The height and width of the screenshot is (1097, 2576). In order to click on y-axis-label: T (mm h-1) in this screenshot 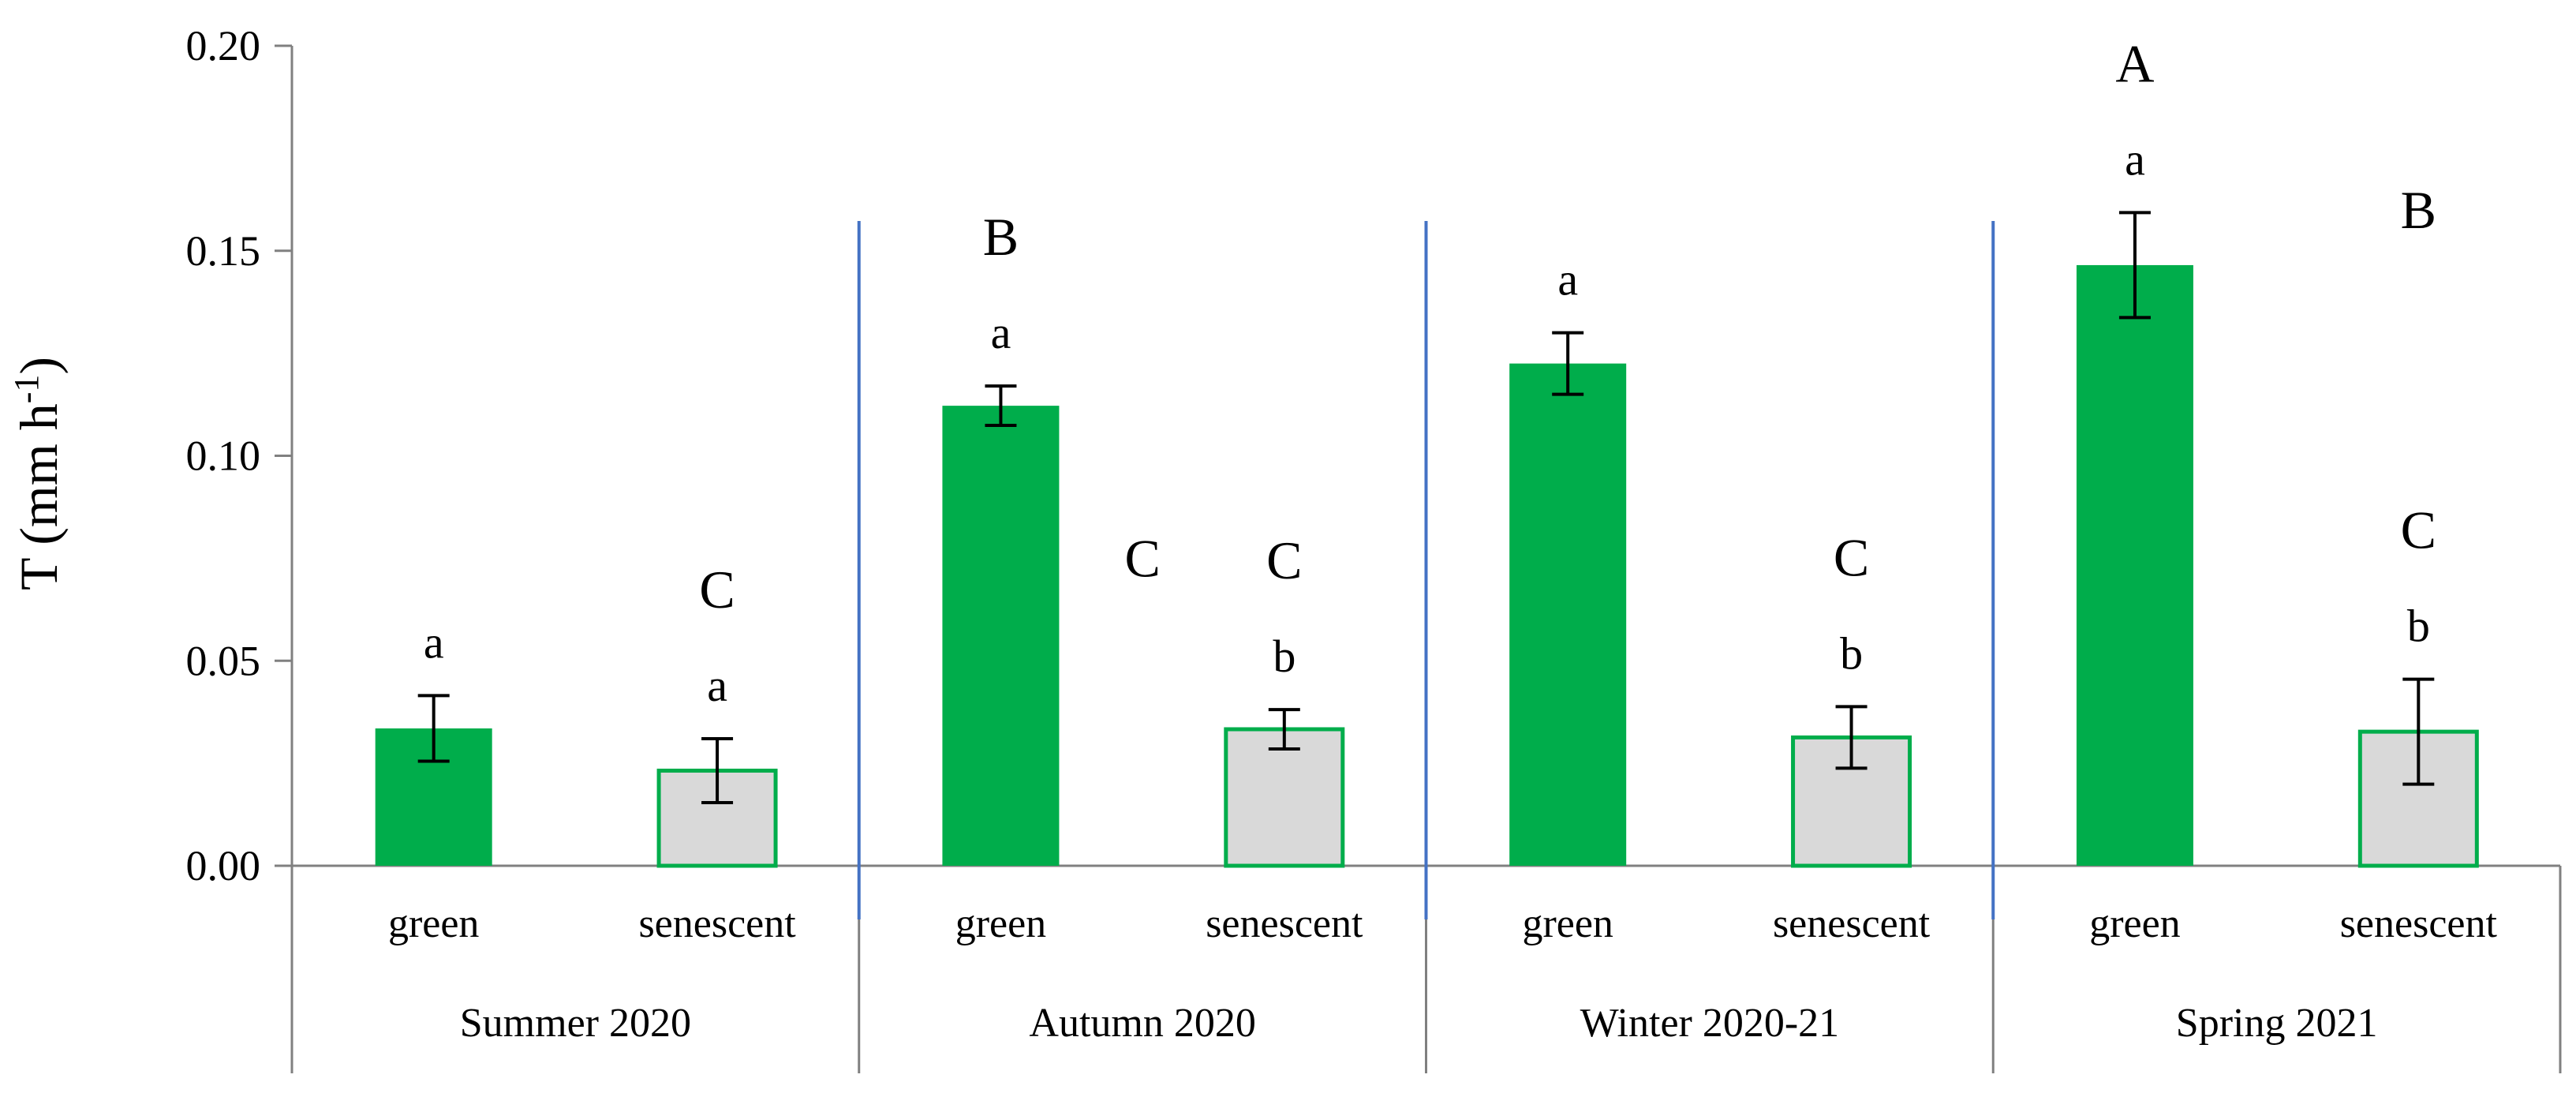, I will do `click(38, 474)`.